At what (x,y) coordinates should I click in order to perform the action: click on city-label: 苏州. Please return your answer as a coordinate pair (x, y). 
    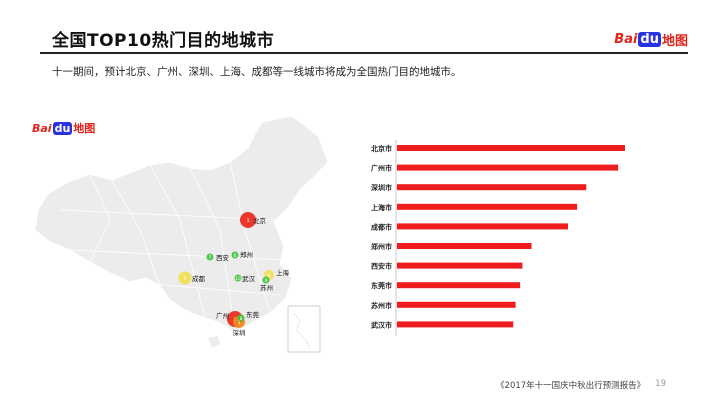
    Looking at the image, I should click on (266, 287).